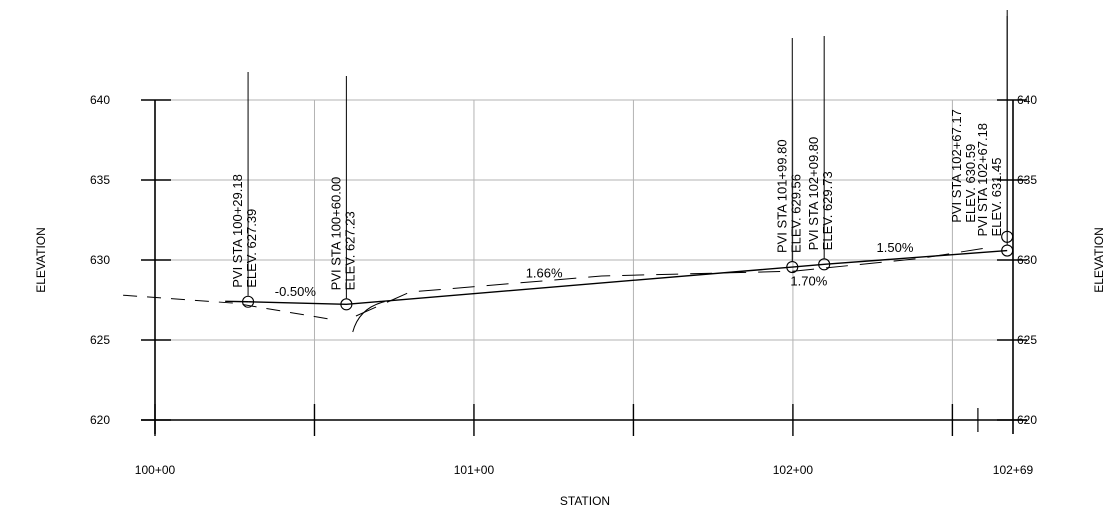 Image resolution: width=1111 pixels, height=513 pixels. I want to click on pvi-elevation-label: ELEV. 627.23, so click(349, 250).